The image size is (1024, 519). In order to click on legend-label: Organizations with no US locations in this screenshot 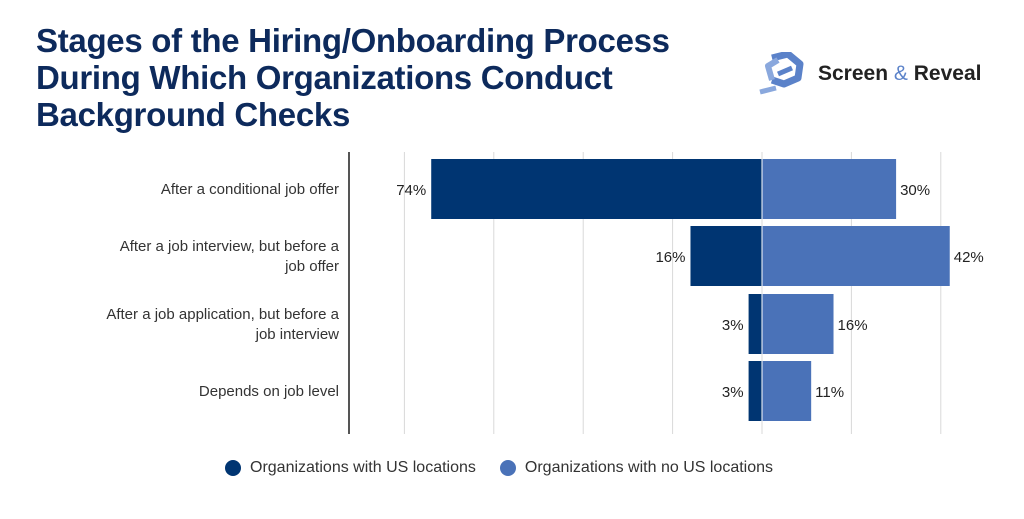, I will do `click(649, 467)`.